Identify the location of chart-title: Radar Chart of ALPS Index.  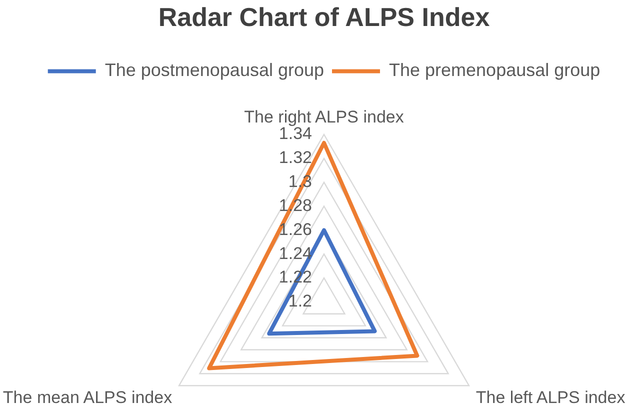
(324, 17).